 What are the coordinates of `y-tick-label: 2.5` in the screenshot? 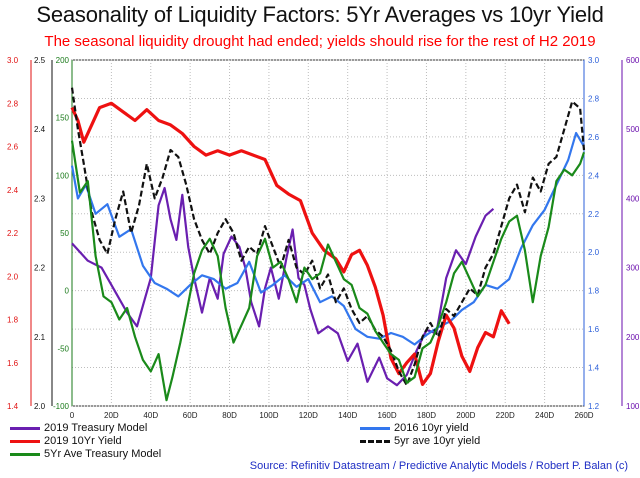 It's located at (40, 60).